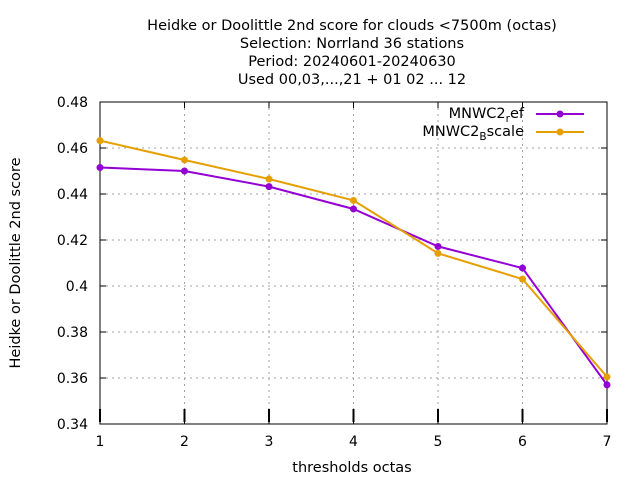  Describe the element at coordinates (100, 442) in the screenshot. I see `x-tick-label: 1` at that location.